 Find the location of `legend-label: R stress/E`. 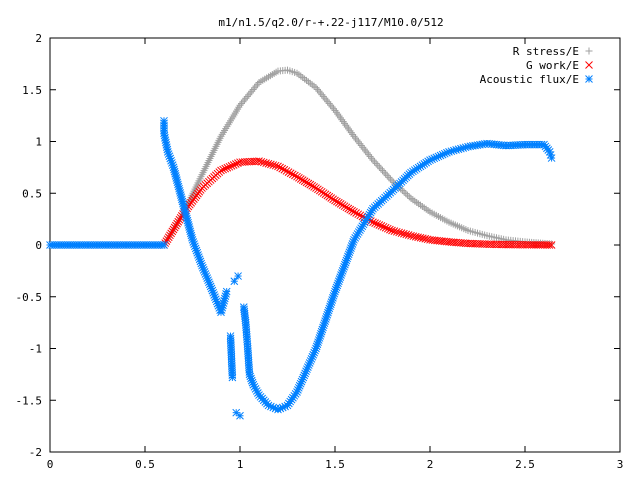

legend-label: R stress/E is located at coordinates (546, 51).